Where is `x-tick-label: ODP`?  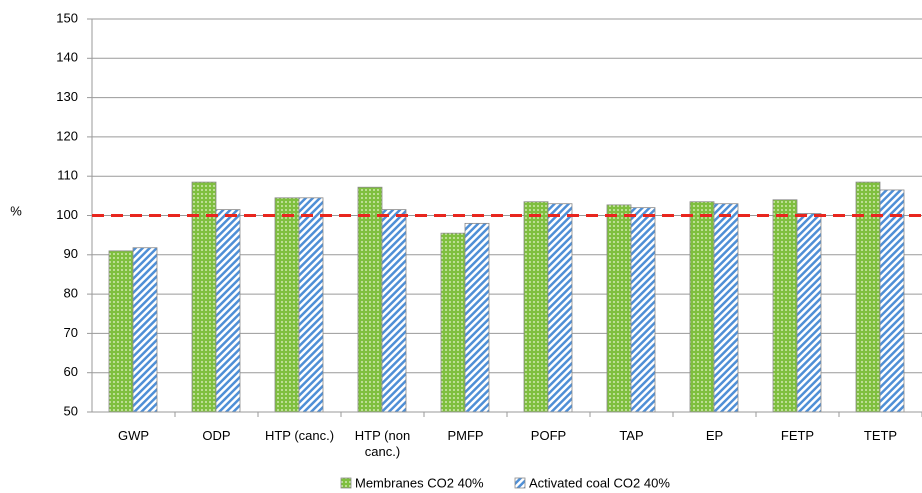
x-tick-label: ODP is located at coordinates (216, 435).